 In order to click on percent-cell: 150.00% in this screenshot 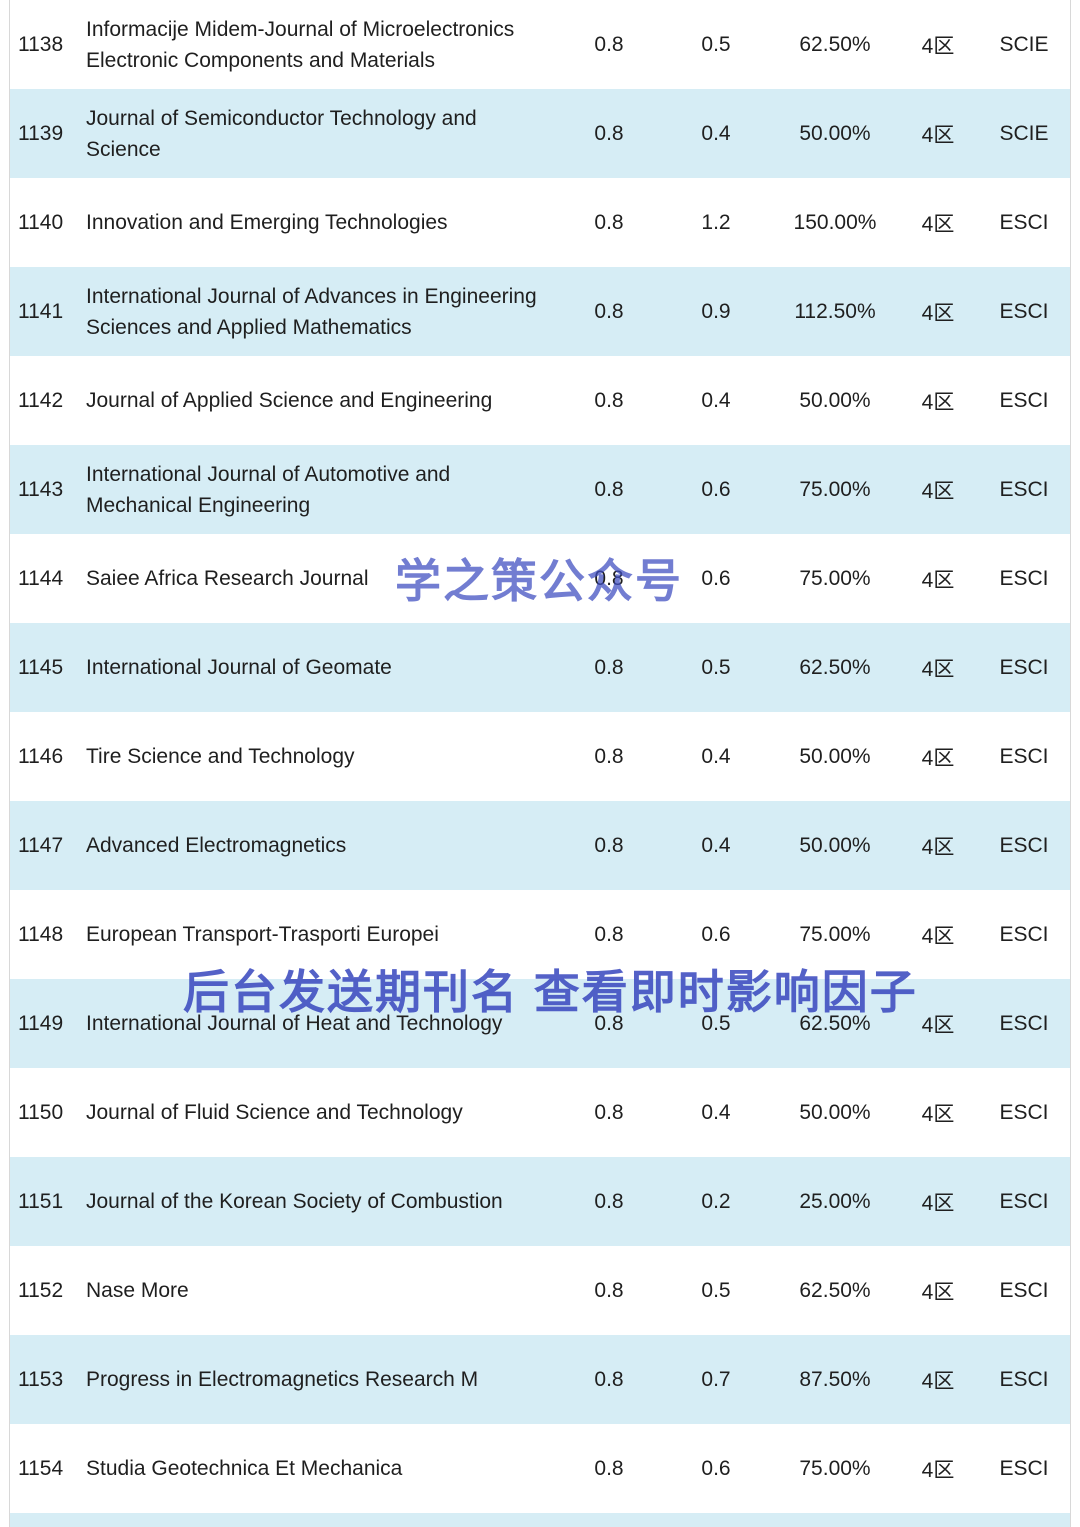, I will do `click(835, 222)`.